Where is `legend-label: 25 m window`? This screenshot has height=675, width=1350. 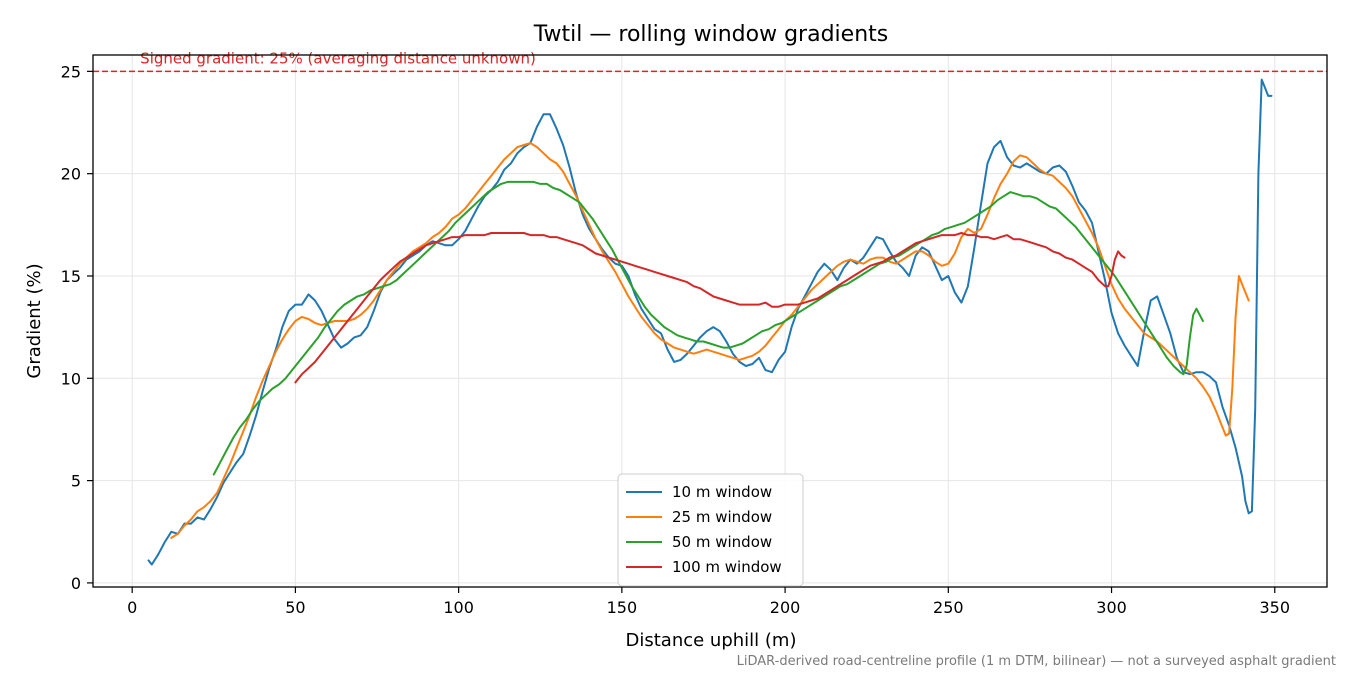 legend-label: 25 m window is located at coordinates (722, 517).